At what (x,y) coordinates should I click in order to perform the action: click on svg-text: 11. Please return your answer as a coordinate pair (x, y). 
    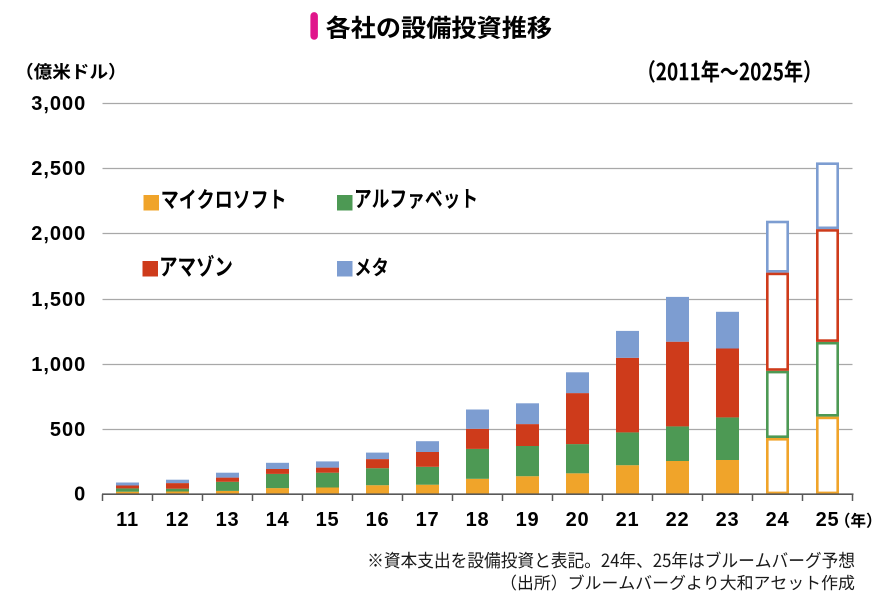
    Looking at the image, I should click on (127, 520).